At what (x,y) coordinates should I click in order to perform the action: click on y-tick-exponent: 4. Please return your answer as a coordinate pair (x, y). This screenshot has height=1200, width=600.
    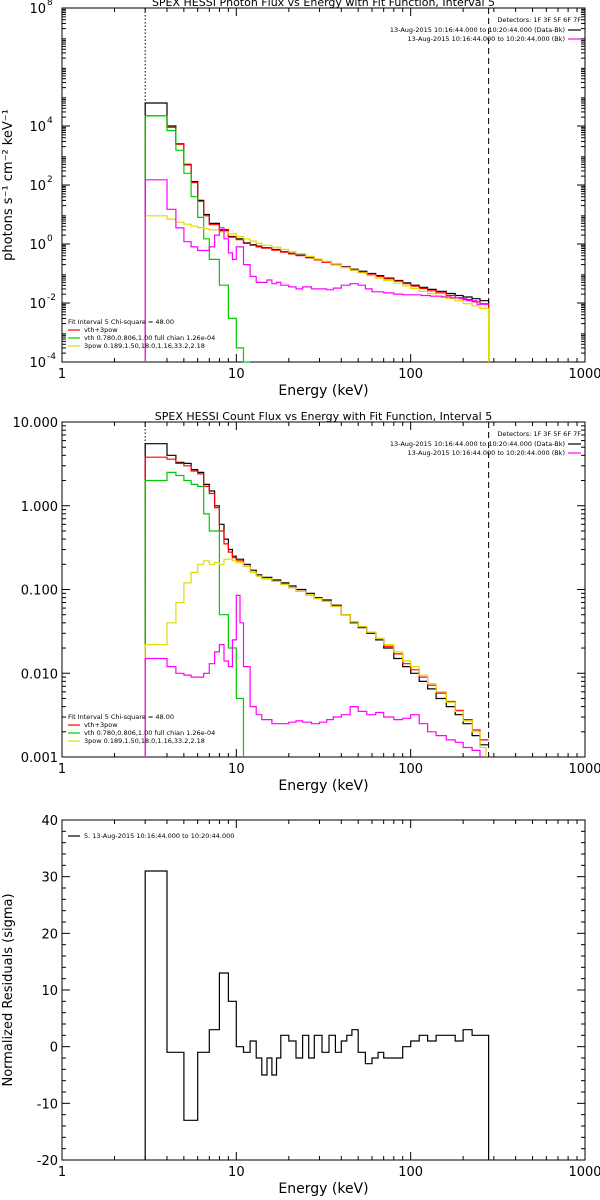
    Looking at the image, I should click on (50, 121).